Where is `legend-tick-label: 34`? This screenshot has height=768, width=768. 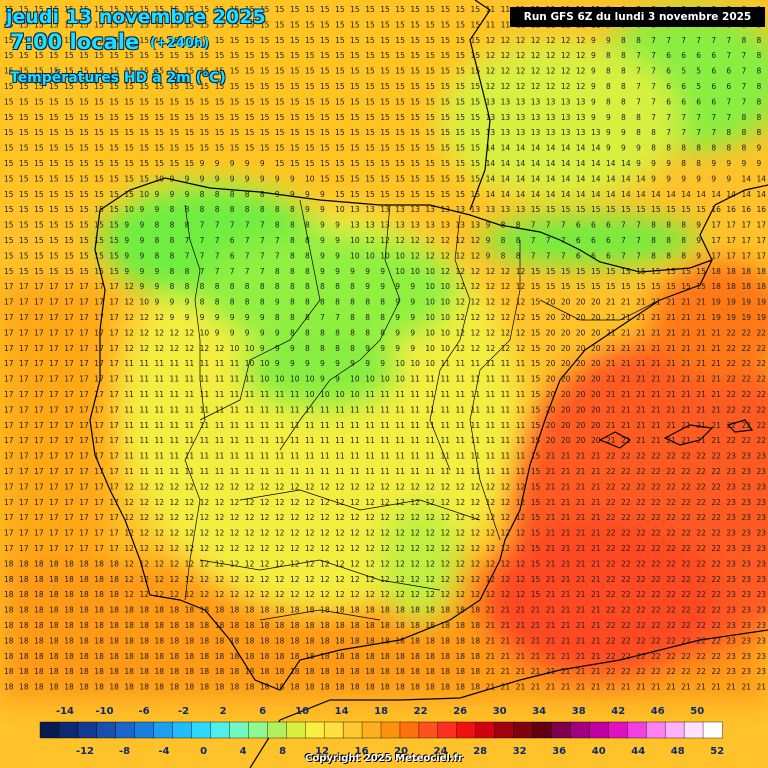
legend-tick-label: 34 is located at coordinates (539, 711).